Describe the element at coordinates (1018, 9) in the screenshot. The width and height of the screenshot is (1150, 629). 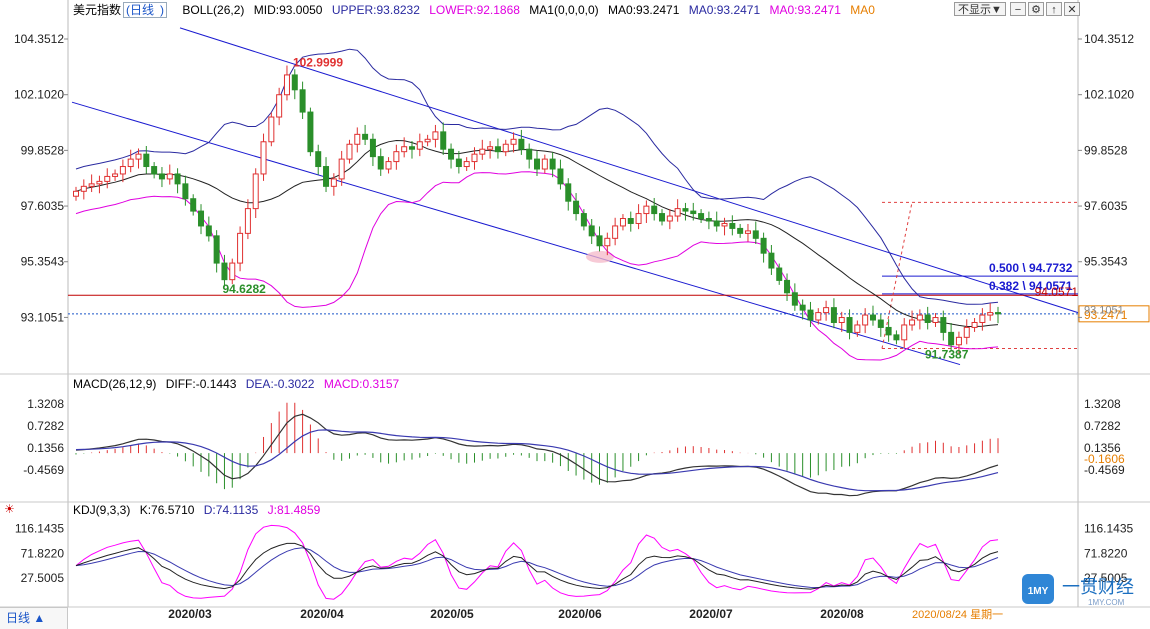
I see `minimize-icon: −` at that location.